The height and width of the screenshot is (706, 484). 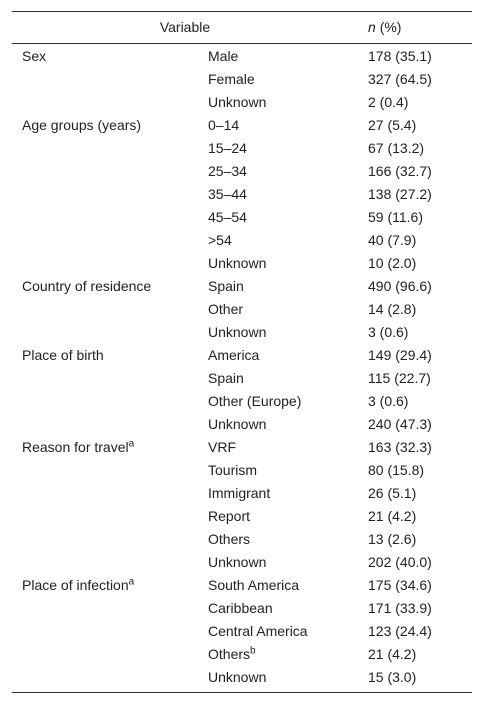 I want to click on value-cell: 115 (22.7), so click(x=399, y=378).